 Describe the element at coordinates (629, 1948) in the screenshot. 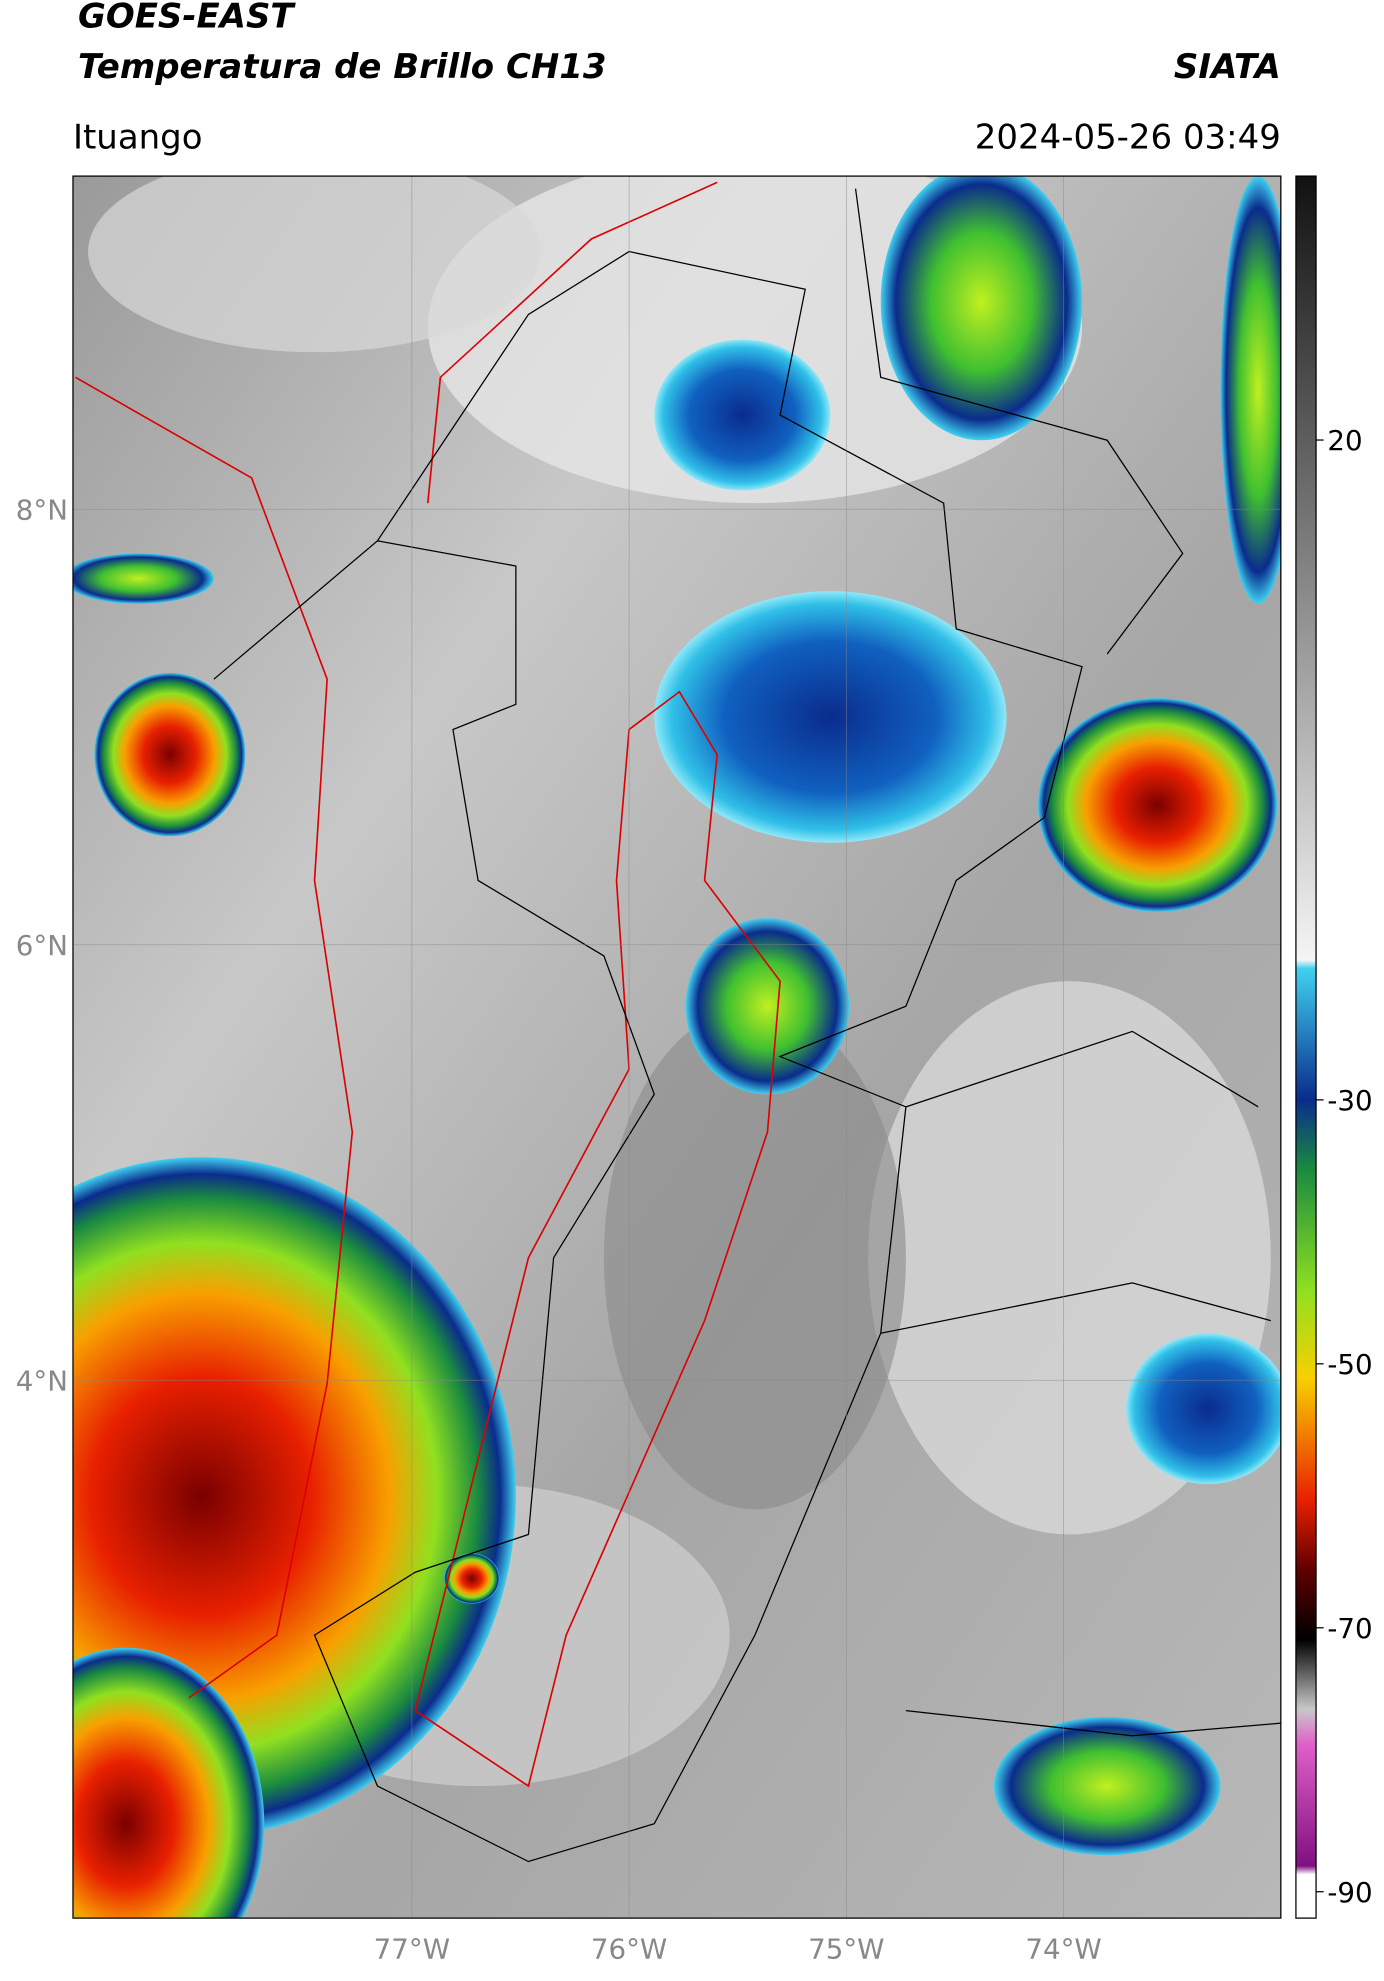

I see `lon-tick-label: 76°W` at that location.